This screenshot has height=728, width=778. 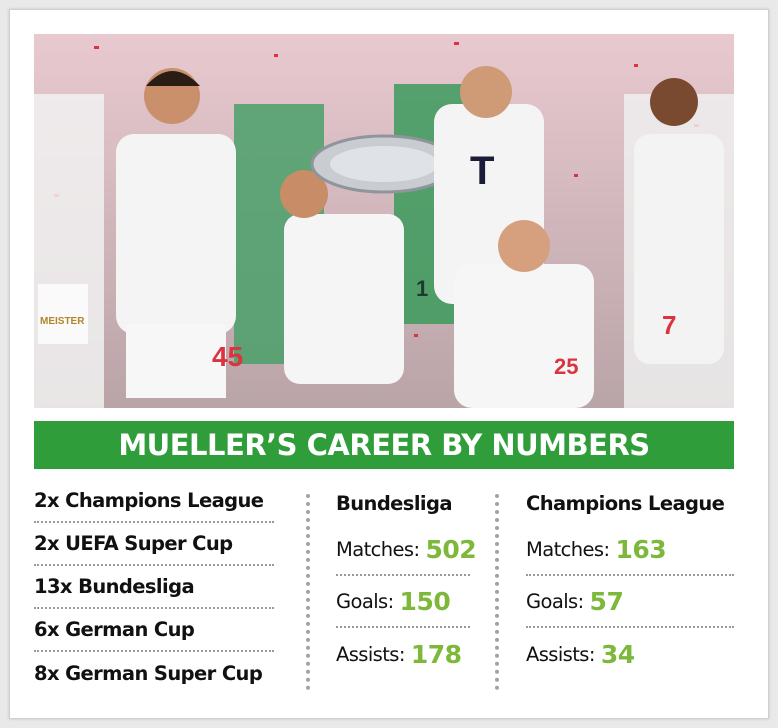 I want to click on stat-row: Assists: 34, so click(x=630, y=654).